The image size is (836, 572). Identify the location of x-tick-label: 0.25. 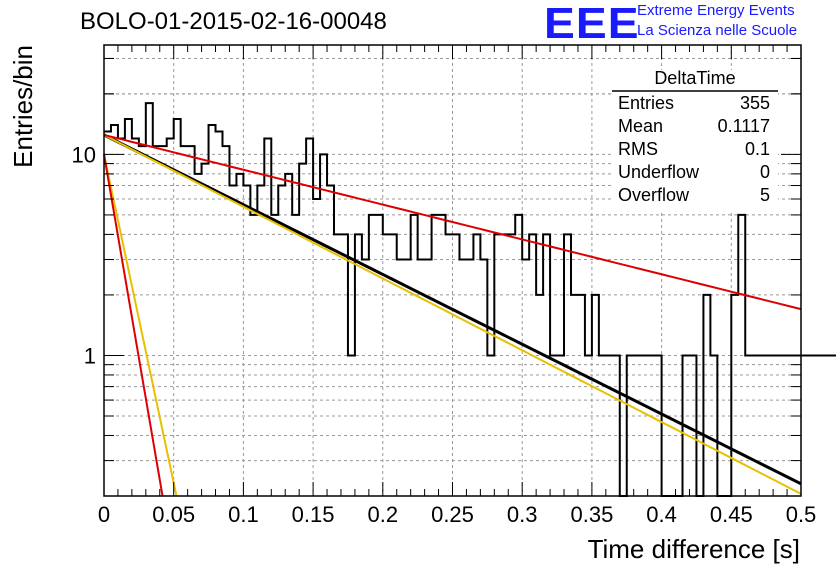
(452, 514).